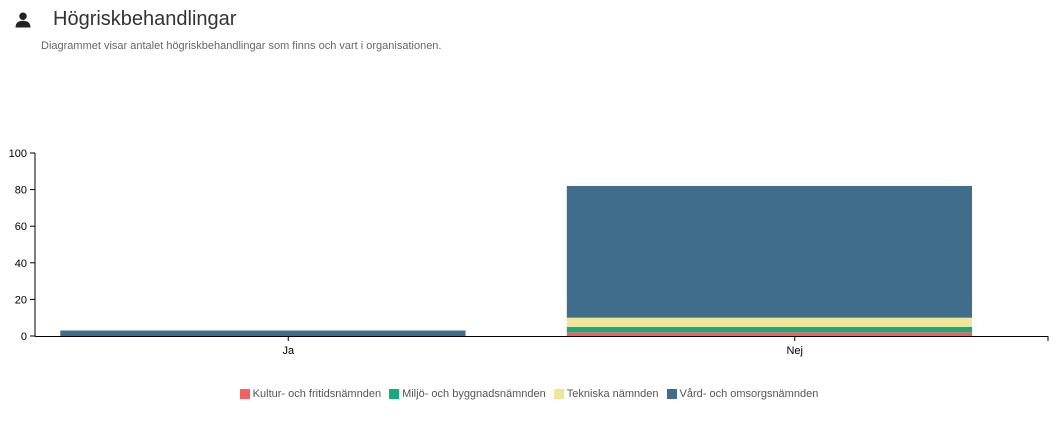 This screenshot has height=422, width=1058. What do you see at coordinates (18, 154) in the screenshot?
I see `y-tick-label: 100` at bounding box center [18, 154].